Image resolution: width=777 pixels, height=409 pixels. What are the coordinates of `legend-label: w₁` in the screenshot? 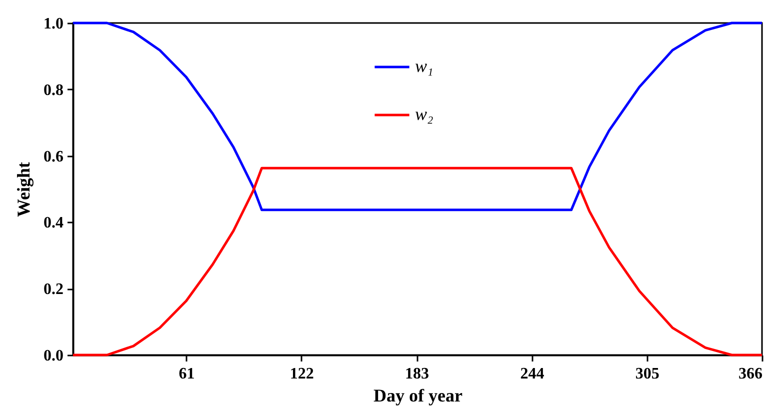 It's located at (424, 66).